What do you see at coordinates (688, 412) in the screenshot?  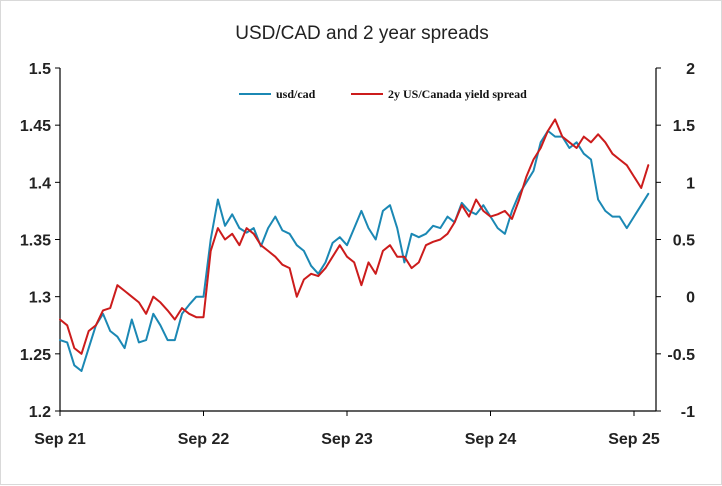 I see `right-y-tick-label: -1` at bounding box center [688, 412].